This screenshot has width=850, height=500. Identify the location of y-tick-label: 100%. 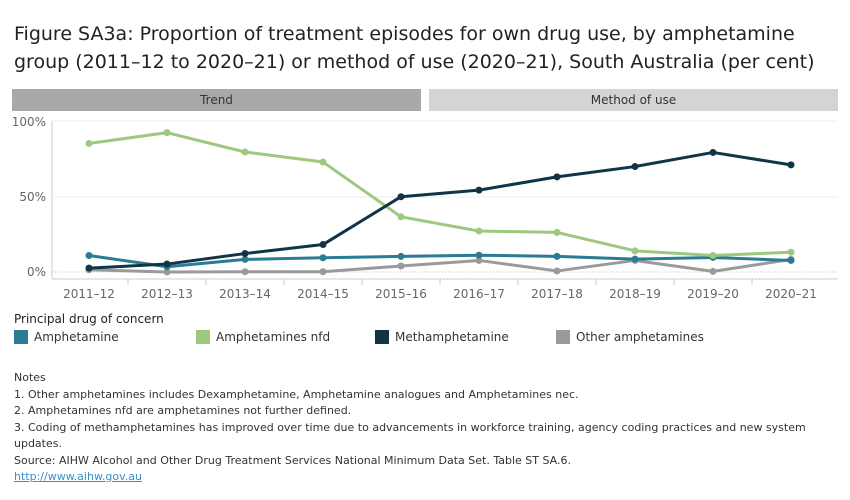
(29, 122).